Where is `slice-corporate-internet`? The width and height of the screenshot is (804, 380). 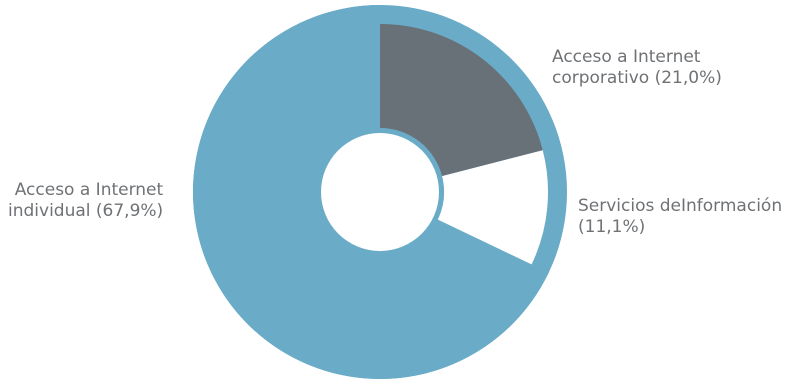
slice-corporate-internet is located at coordinates (461, 100).